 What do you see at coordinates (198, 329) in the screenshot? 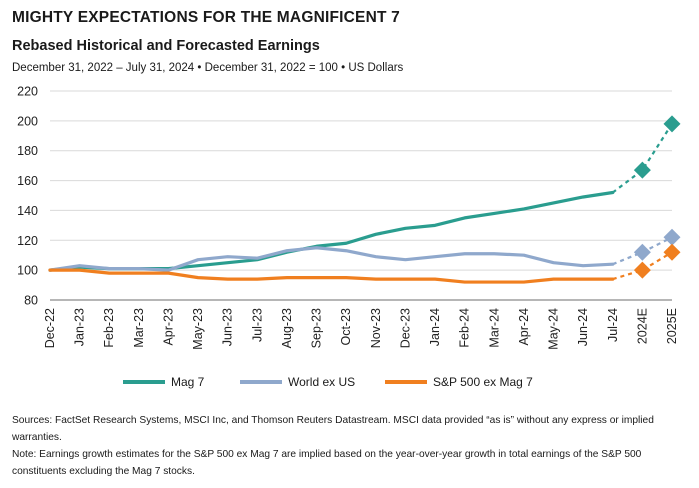
I see `x-tick-label-may-23: May-23` at bounding box center [198, 329].